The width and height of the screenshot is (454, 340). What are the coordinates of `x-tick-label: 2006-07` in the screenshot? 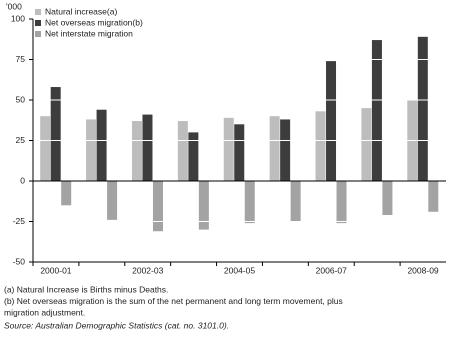 It's located at (331, 270).